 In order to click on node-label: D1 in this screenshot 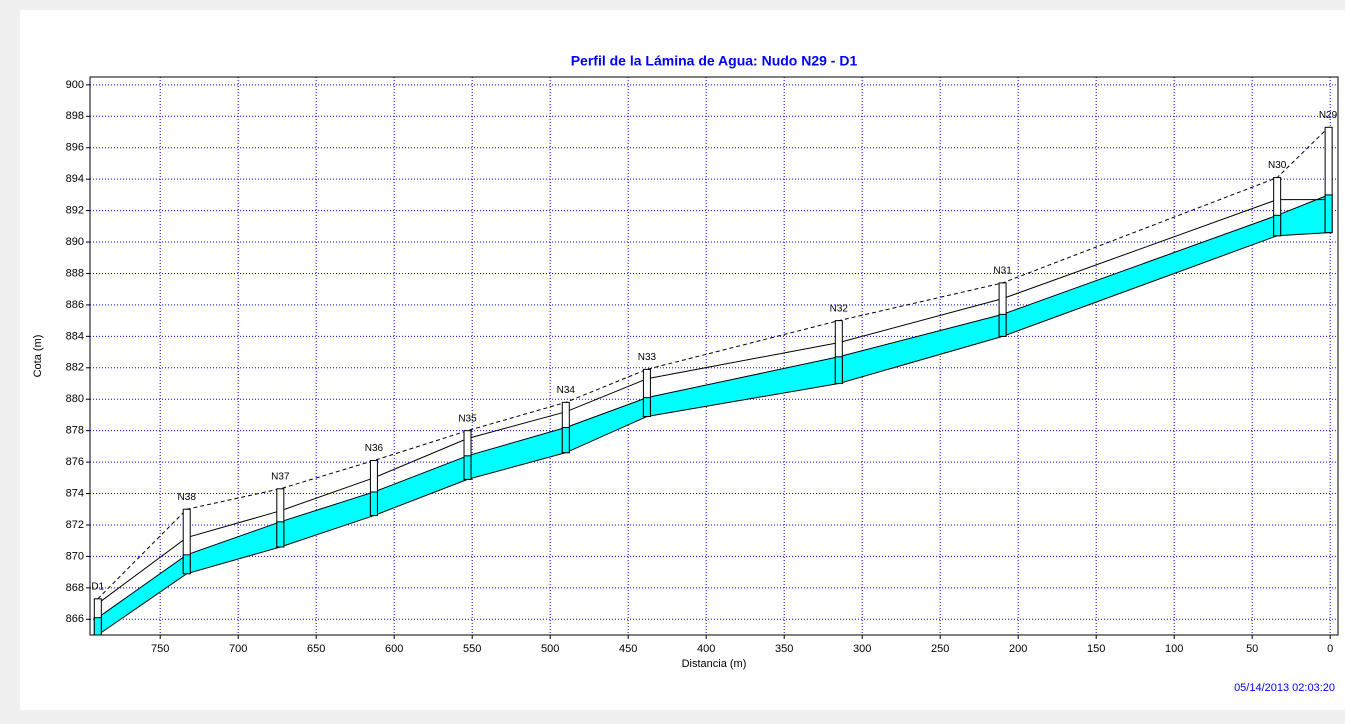, I will do `click(97, 586)`.